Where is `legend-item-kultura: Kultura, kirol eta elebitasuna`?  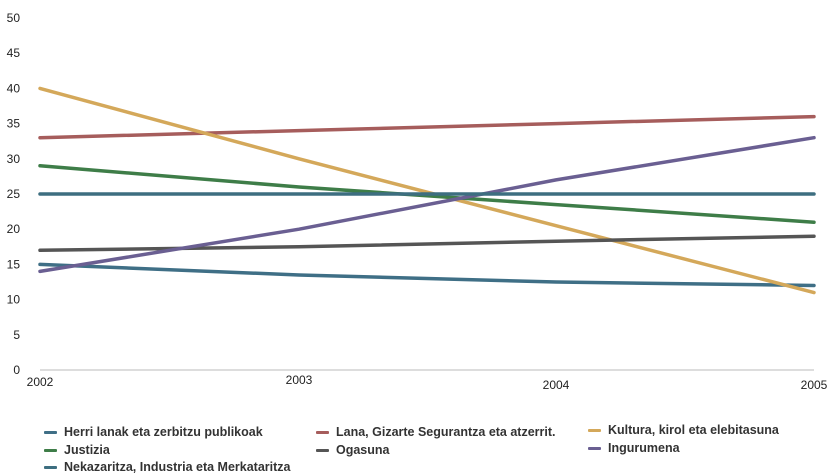
legend-item-kultura: Kultura, kirol eta elebitasuna is located at coordinates (683, 430).